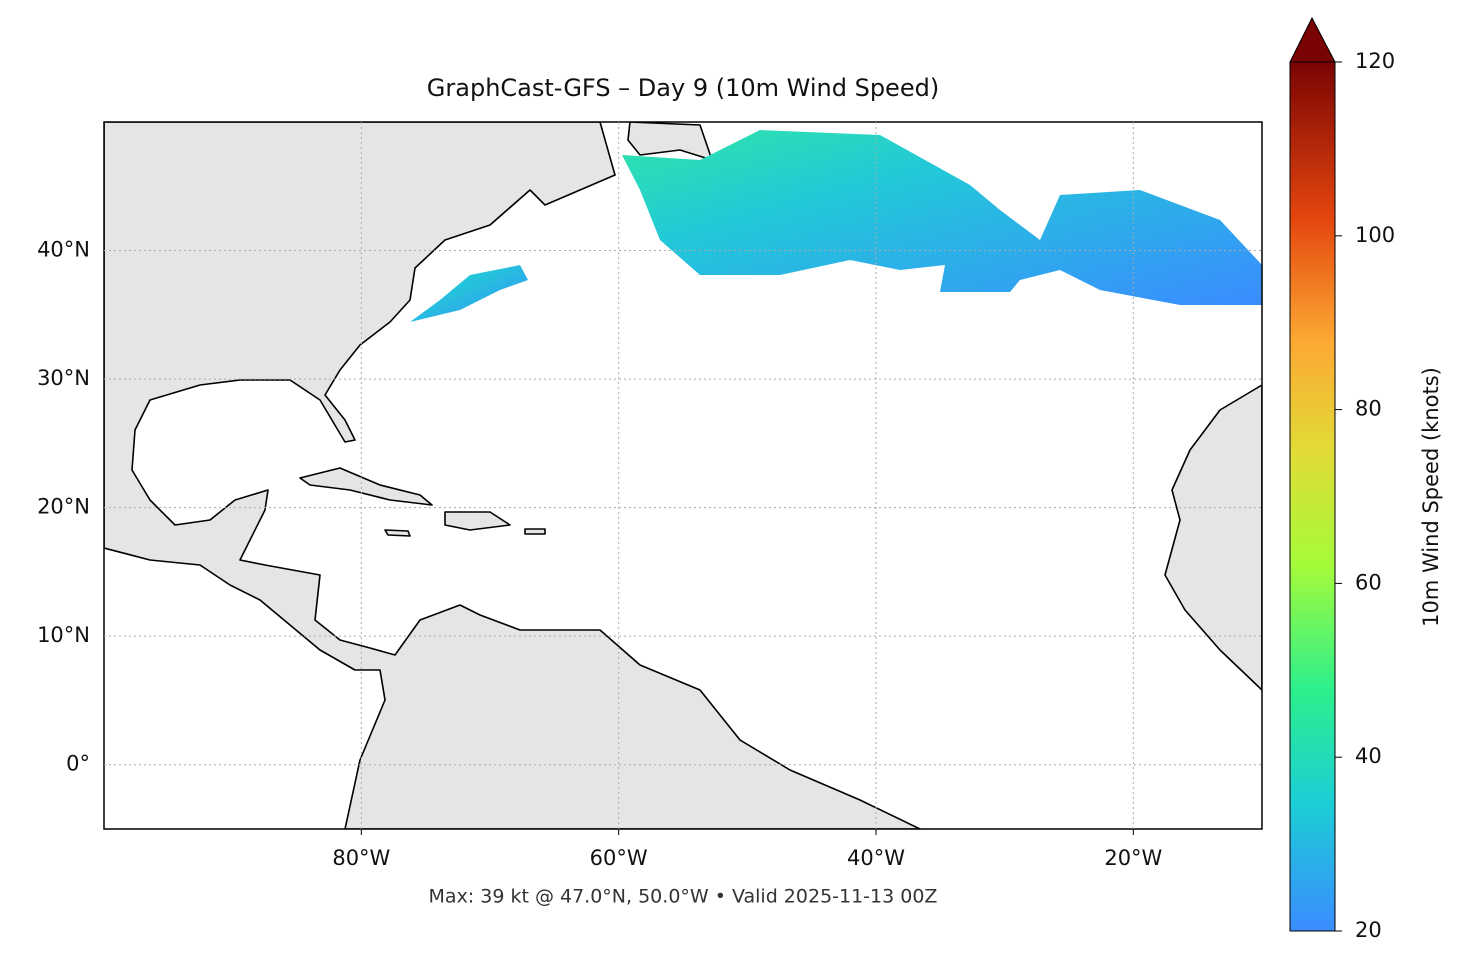 This screenshot has height=973, width=1466. Describe the element at coordinates (1375, 61) in the screenshot. I see `colorbar-tick-label: 120` at that location.